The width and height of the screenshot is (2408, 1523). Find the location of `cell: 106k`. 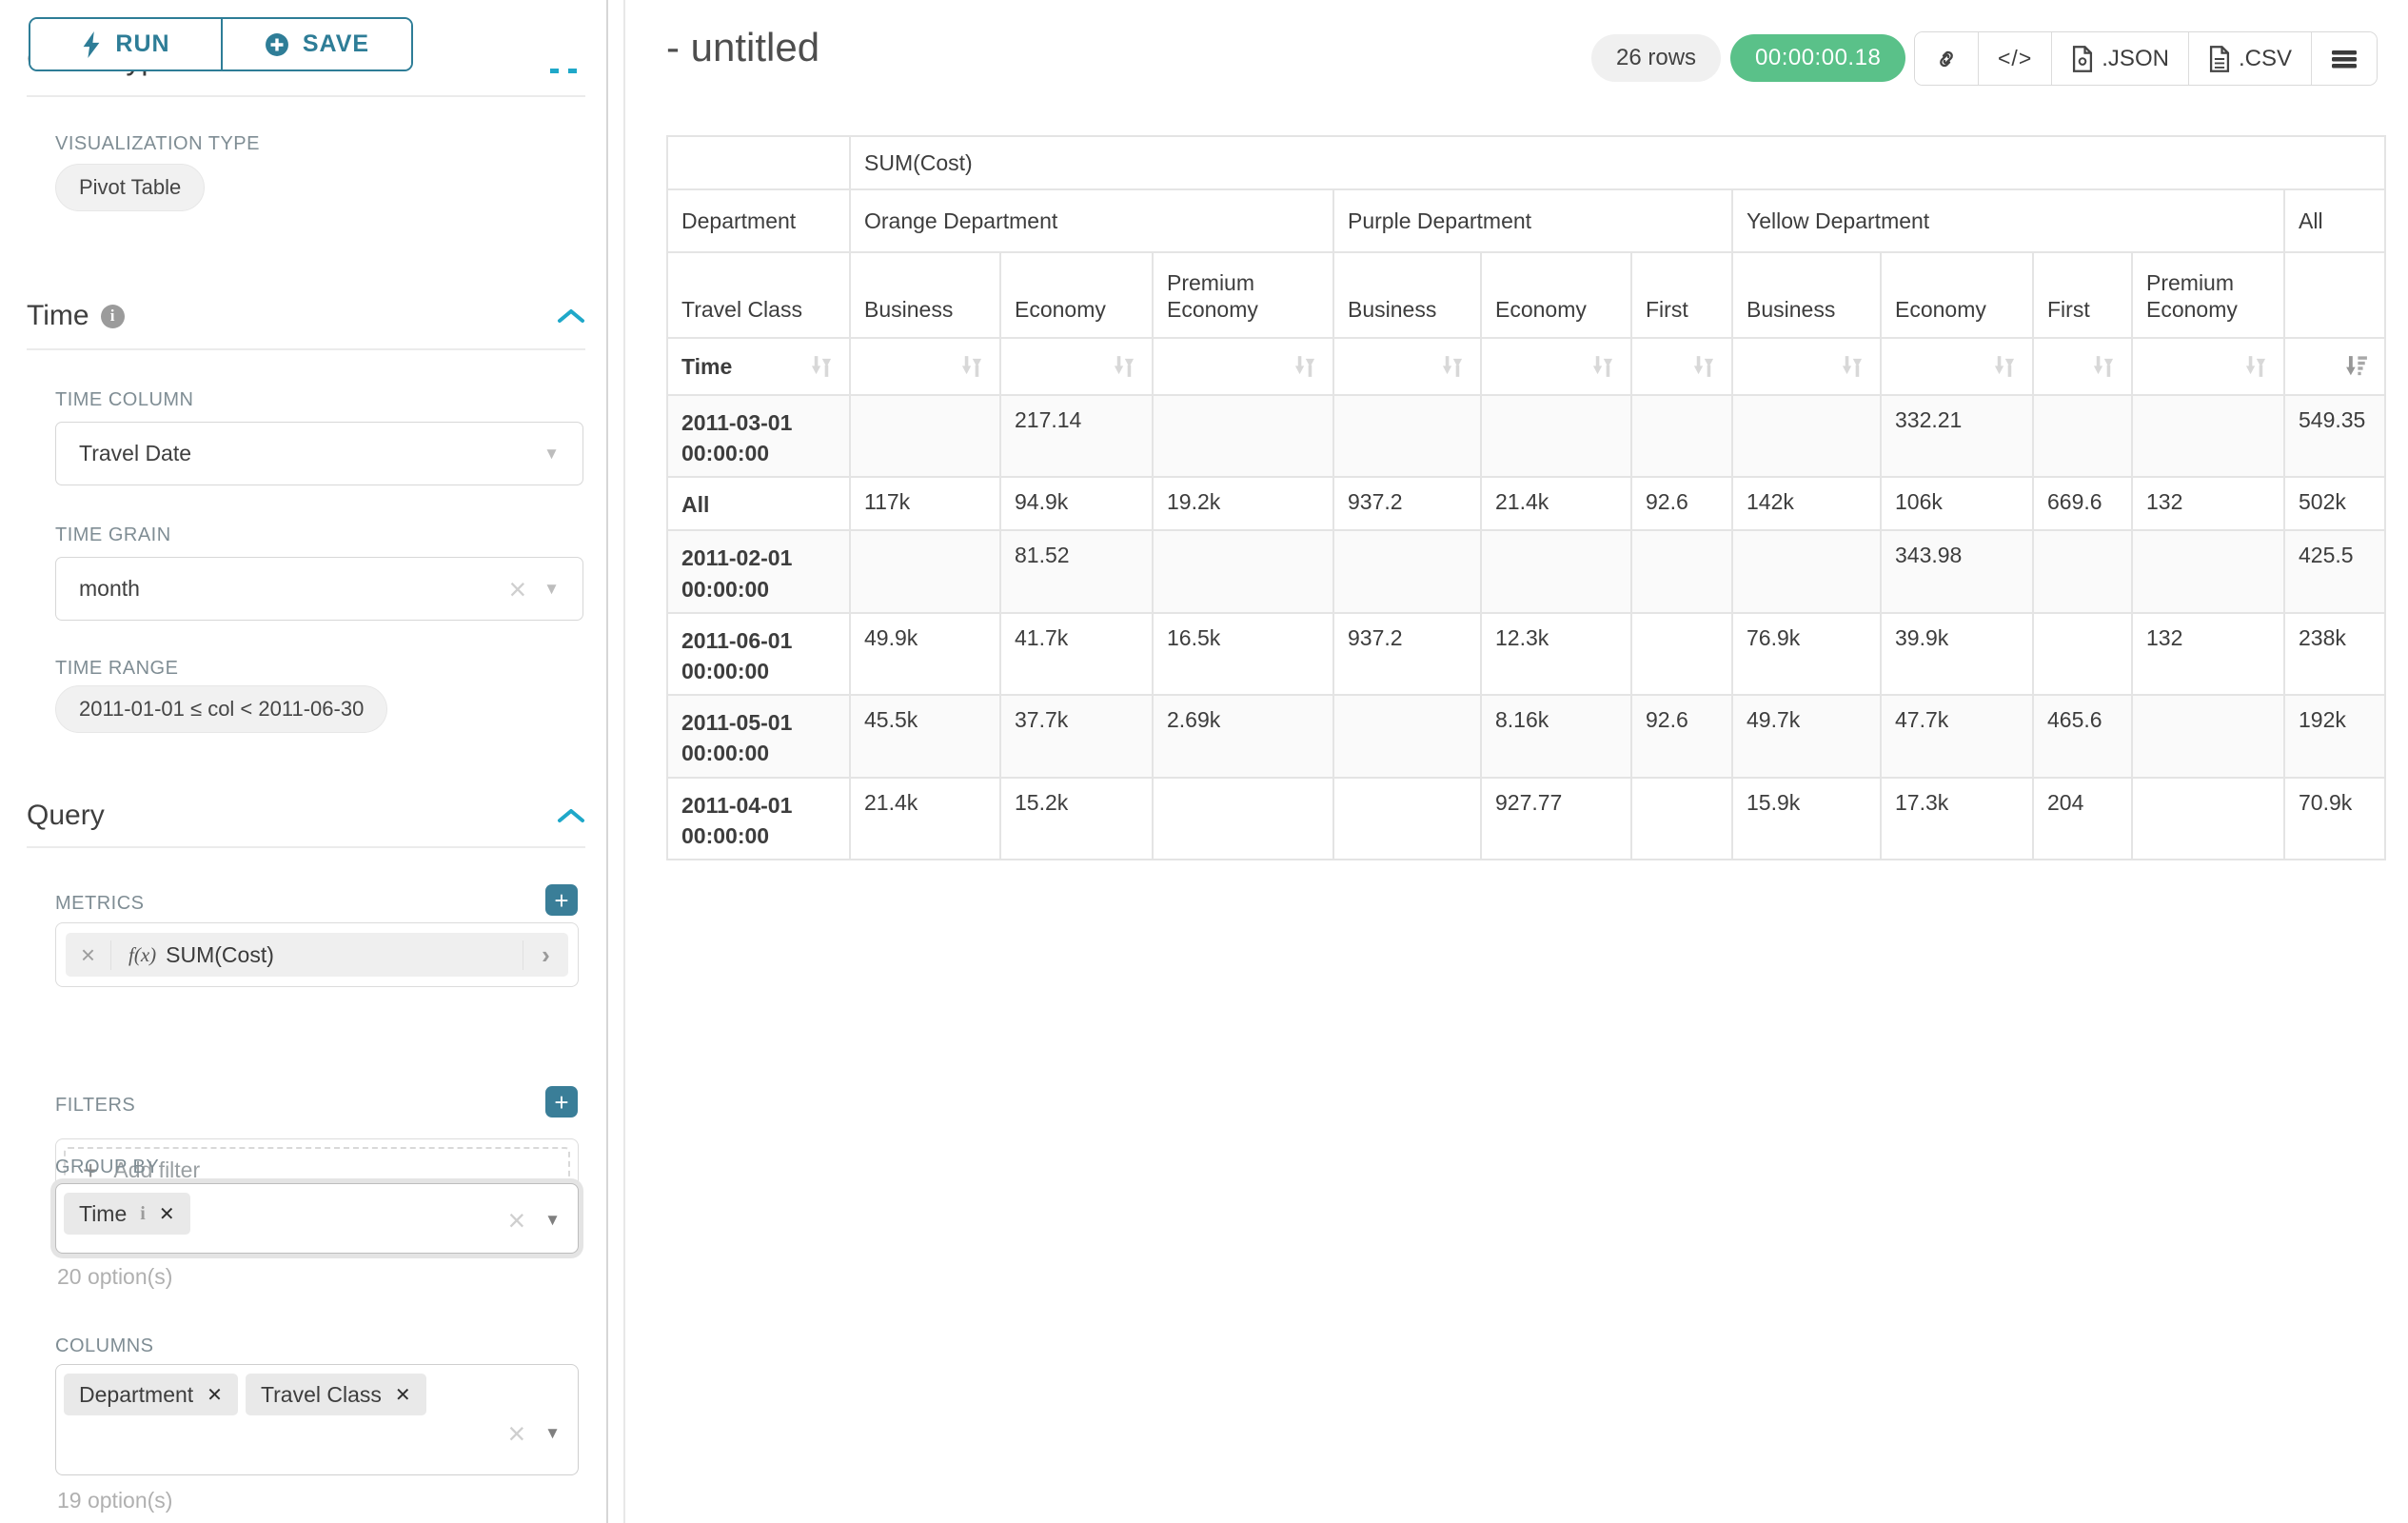

cell: 106k is located at coordinates (1957, 504).